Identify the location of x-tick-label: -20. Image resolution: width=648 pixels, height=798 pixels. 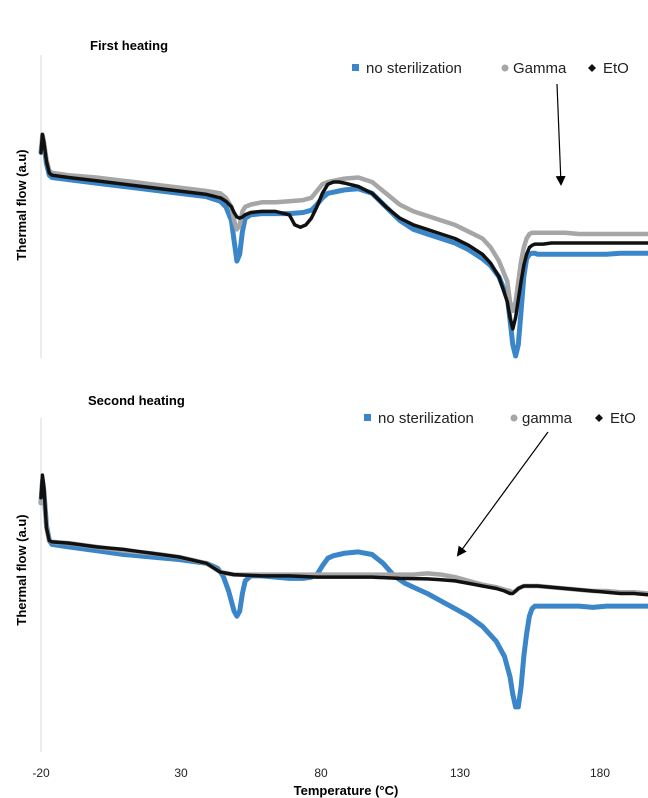
(41, 773).